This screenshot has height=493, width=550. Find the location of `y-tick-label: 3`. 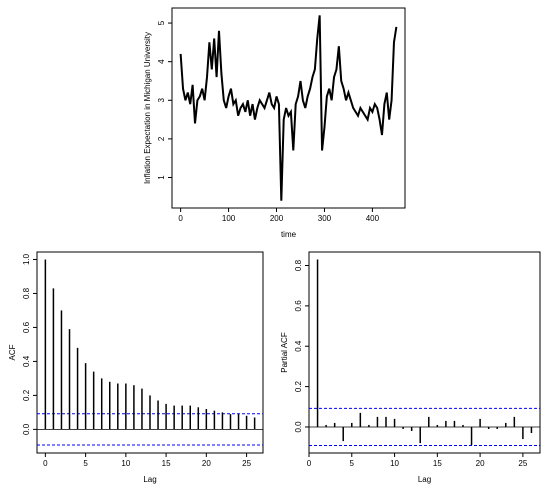

y-tick-label: 3 is located at coordinates (161, 100).